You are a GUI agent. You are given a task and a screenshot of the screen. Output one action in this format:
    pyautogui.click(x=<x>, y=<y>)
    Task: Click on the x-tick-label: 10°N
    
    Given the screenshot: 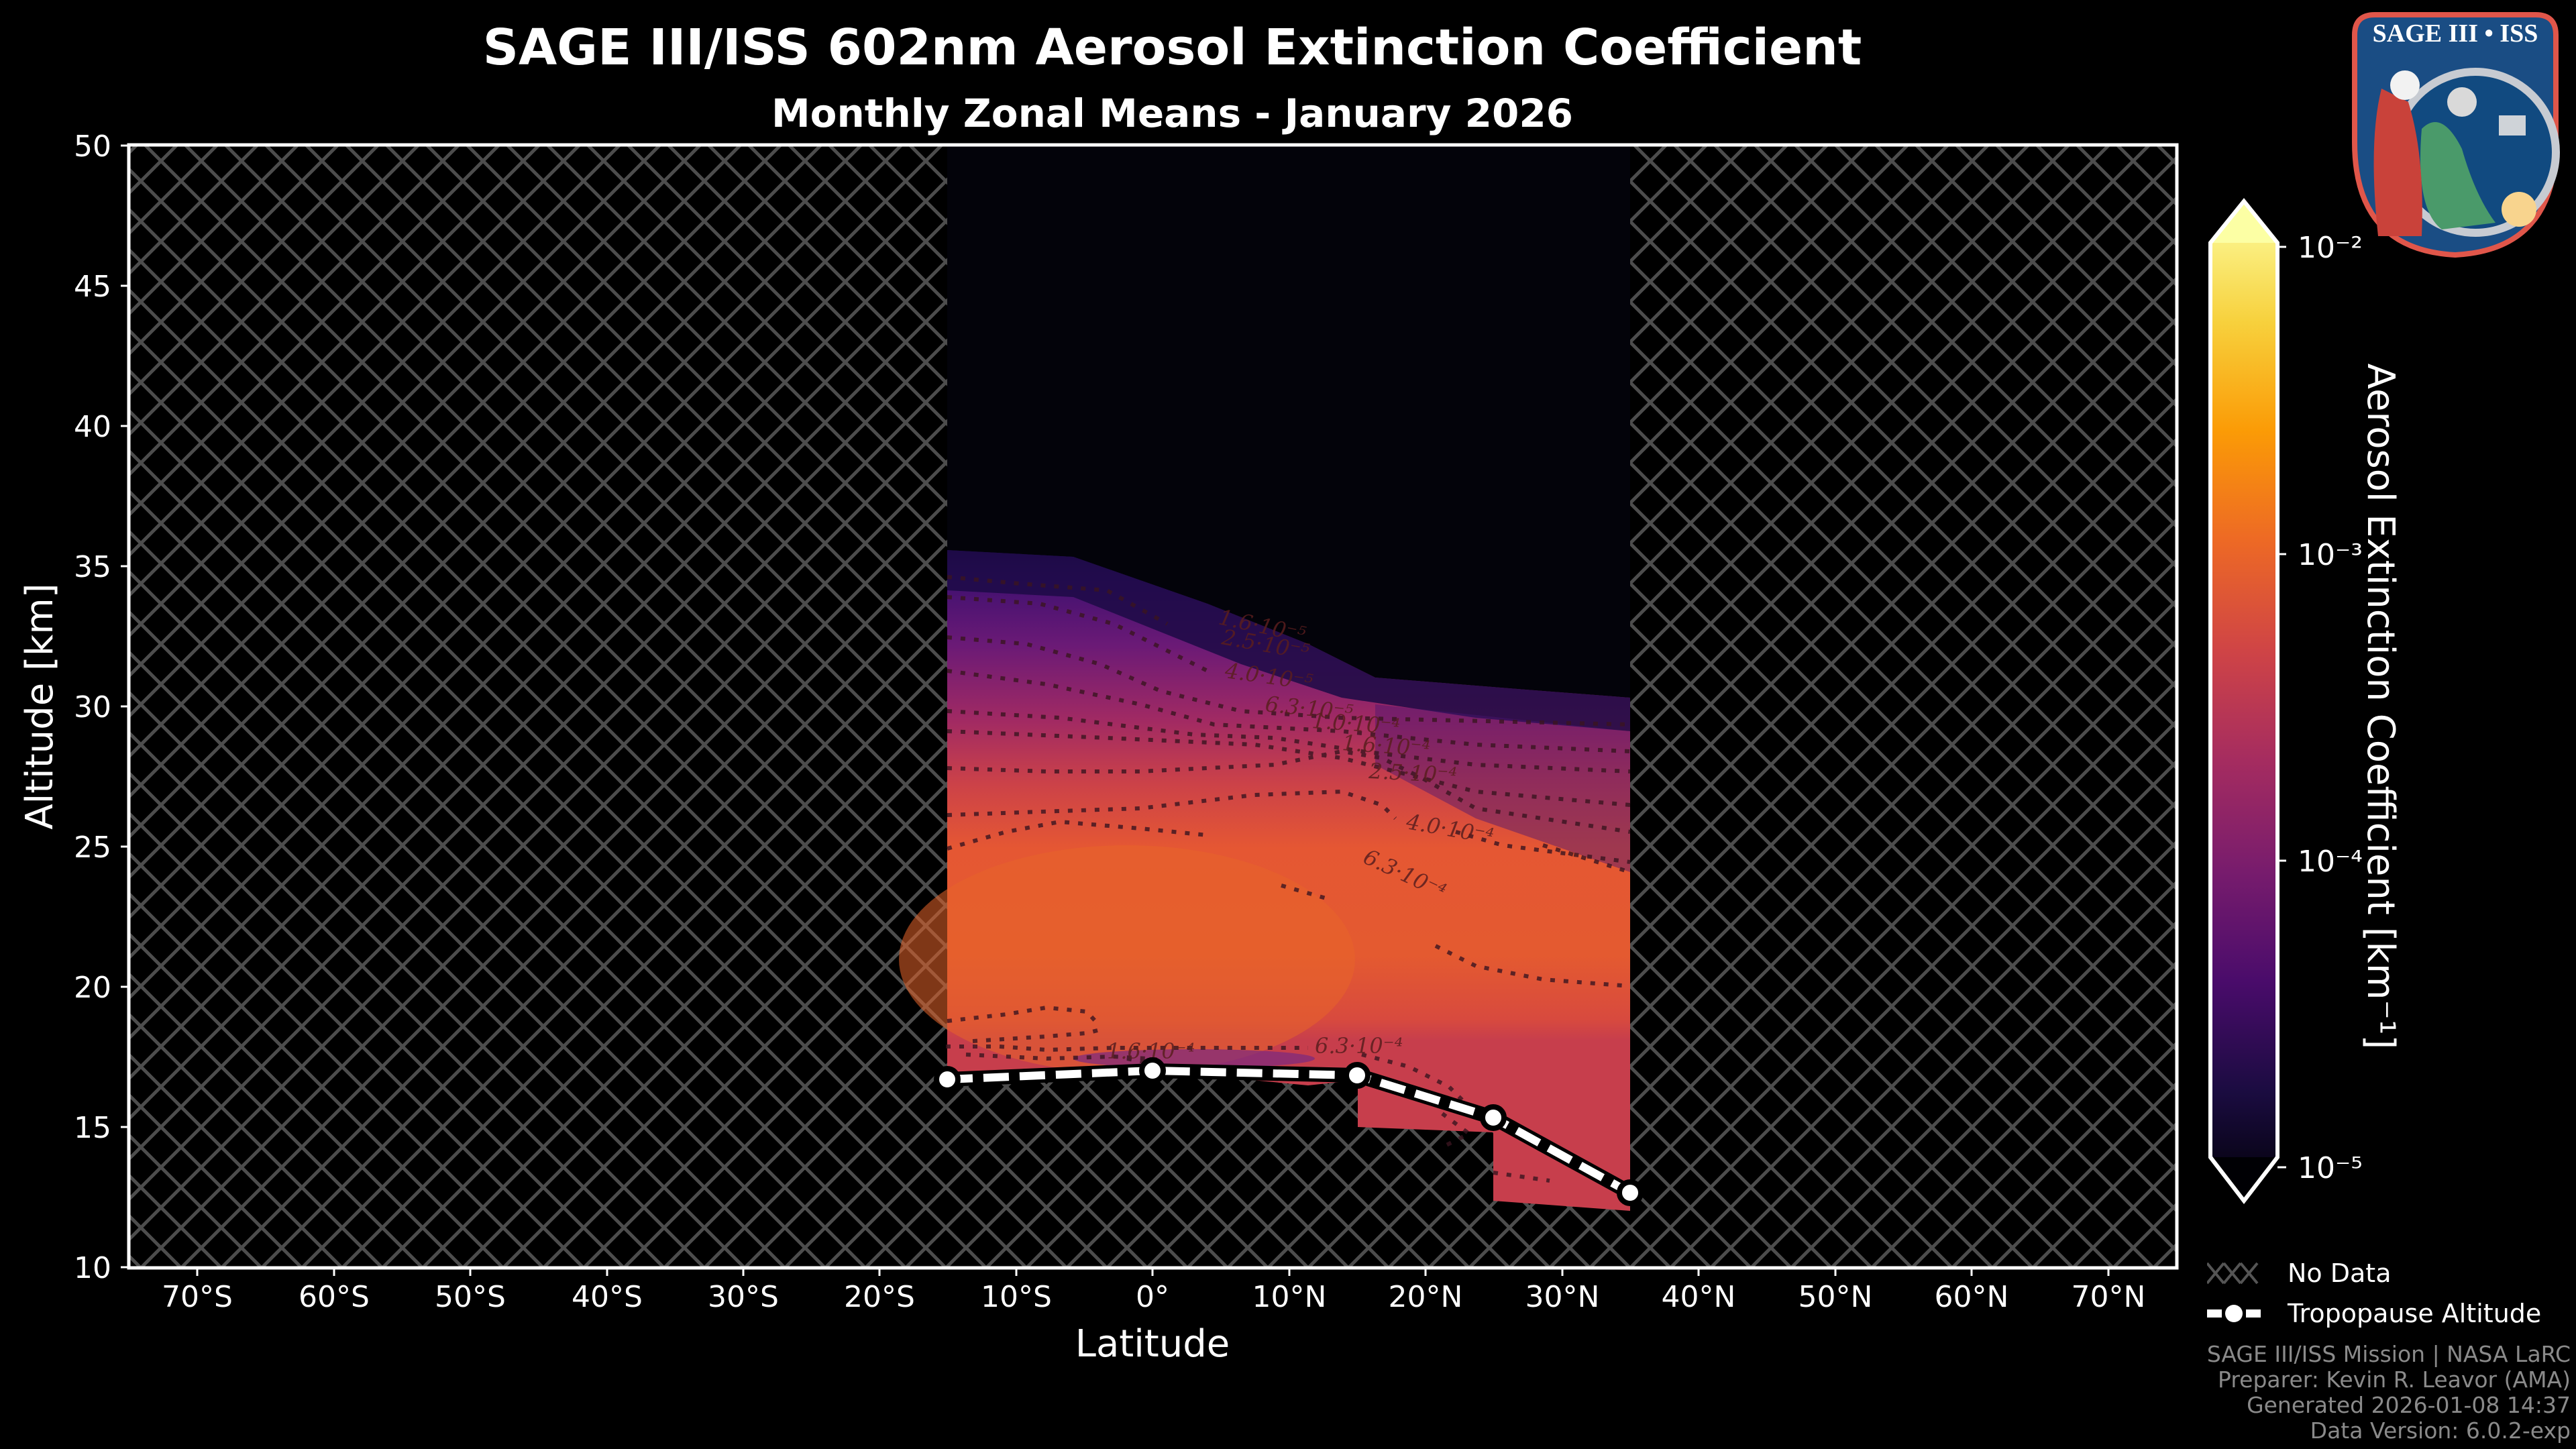 What is the action you would take?
    pyautogui.click(x=1289, y=1297)
    